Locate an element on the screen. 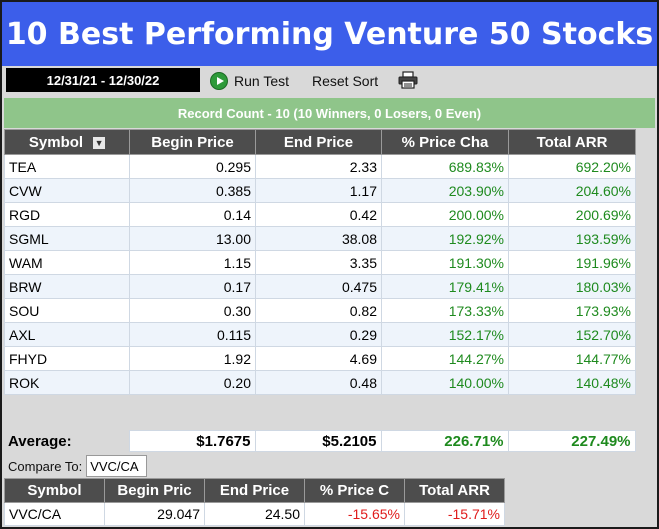  cell-begin-price: 0.385 is located at coordinates (192, 190).